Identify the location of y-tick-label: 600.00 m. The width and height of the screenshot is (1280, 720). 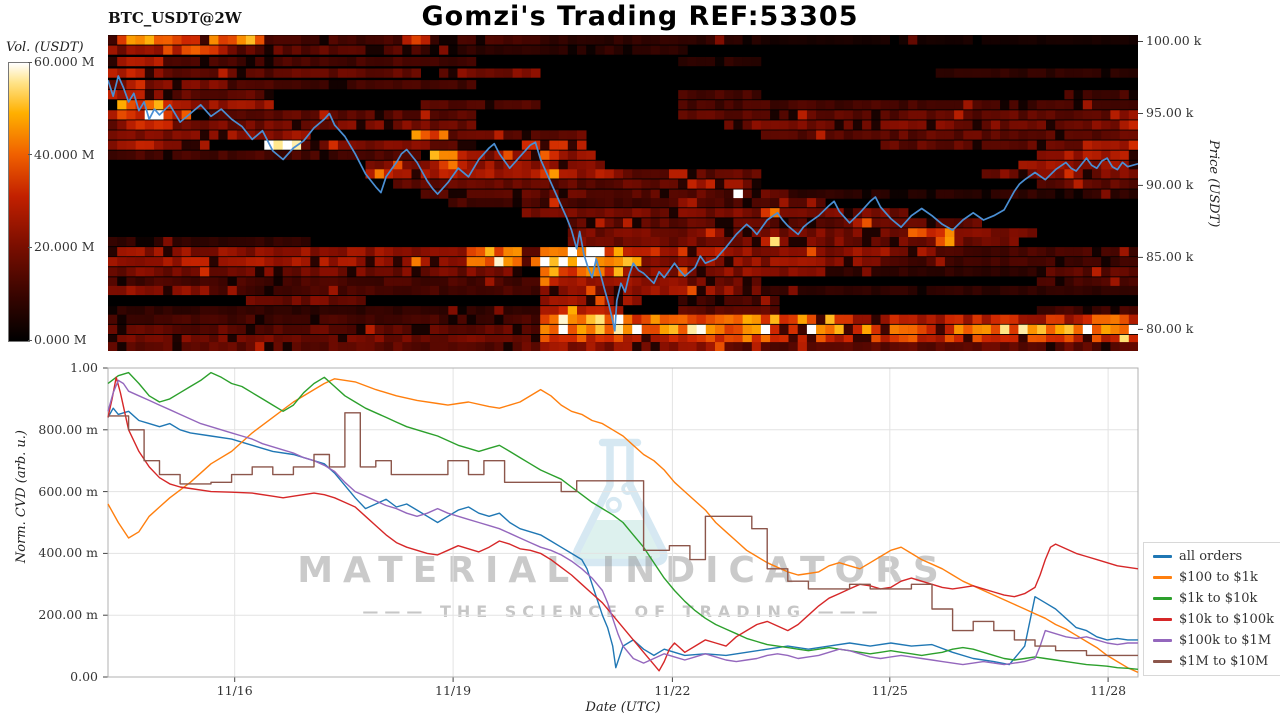
(68, 491).